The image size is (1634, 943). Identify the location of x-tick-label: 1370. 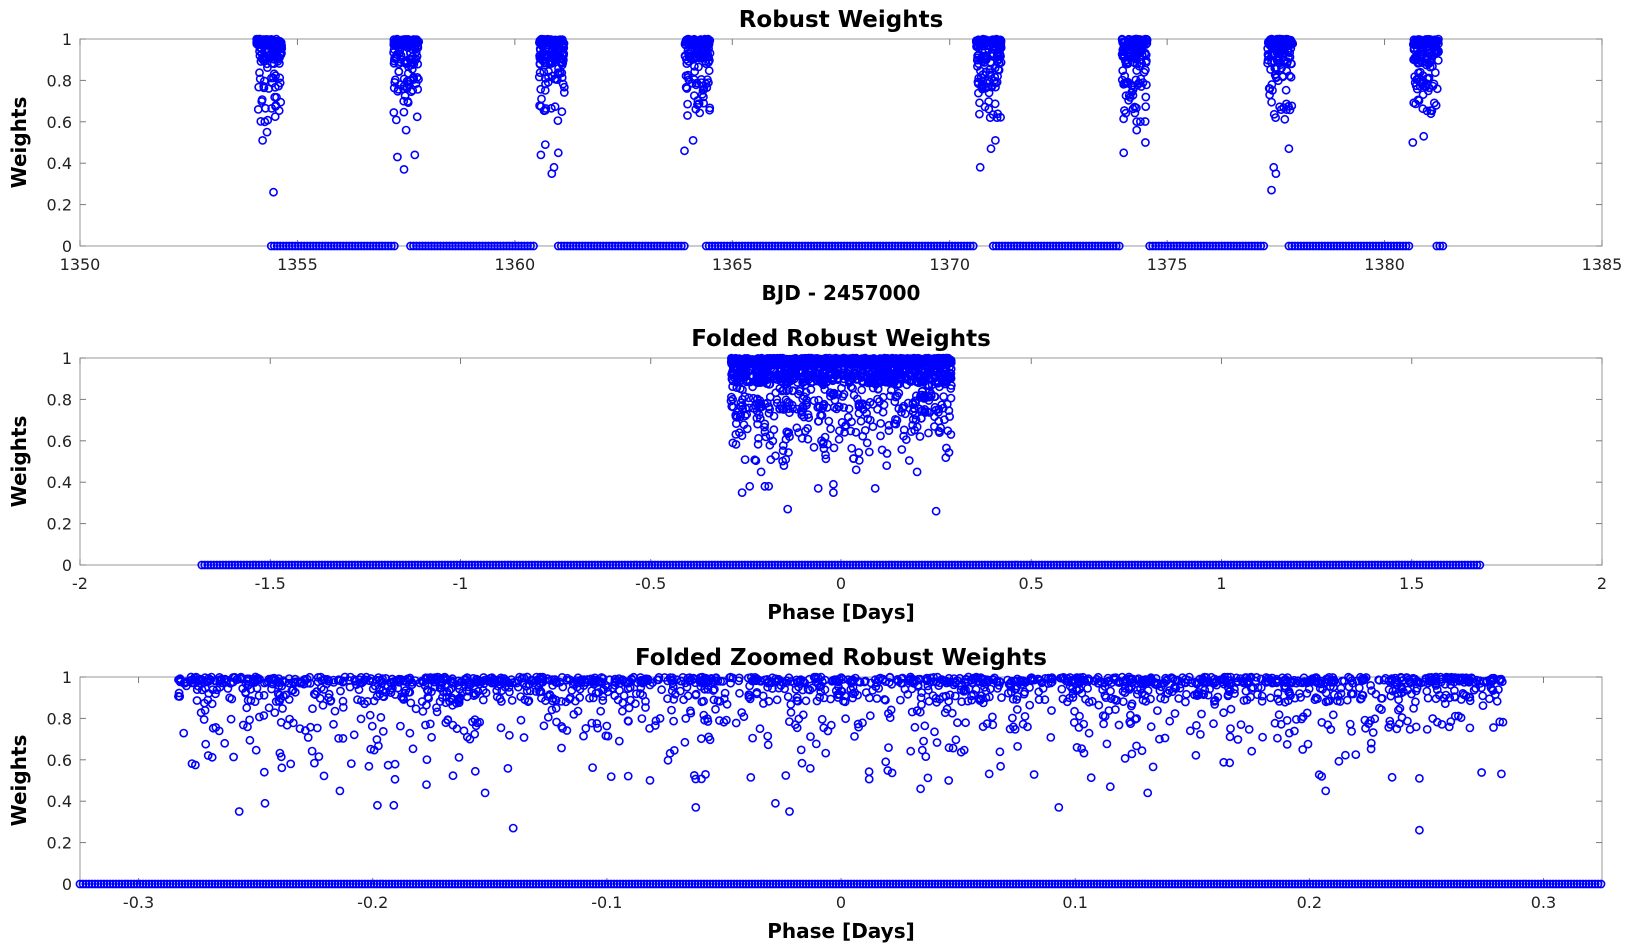
(949, 264).